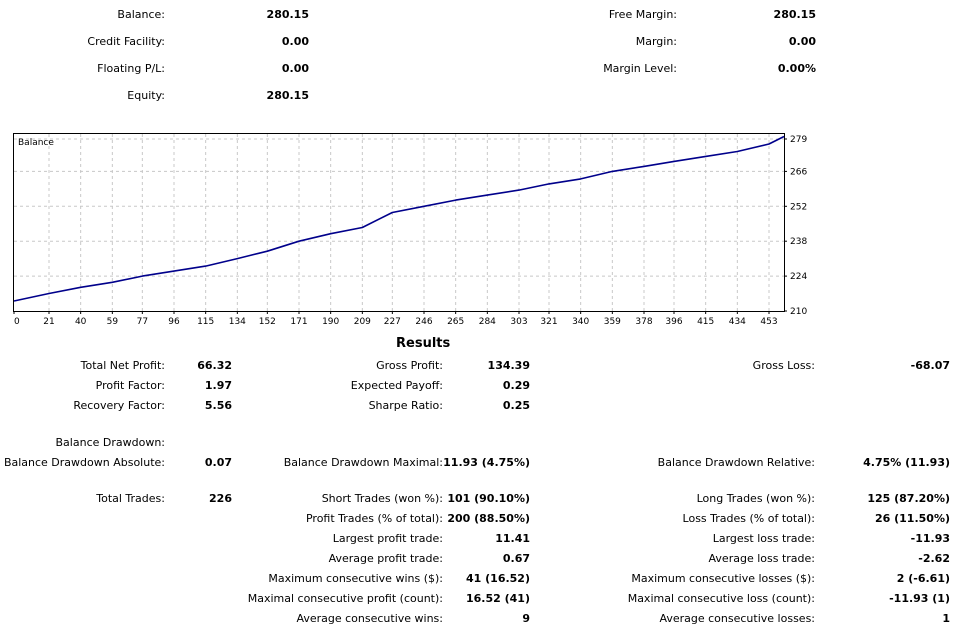  Describe the element at coordinates (912, 518) in the screenshot. I see `loss-trades-value: 26 (11.50%)` at that location.